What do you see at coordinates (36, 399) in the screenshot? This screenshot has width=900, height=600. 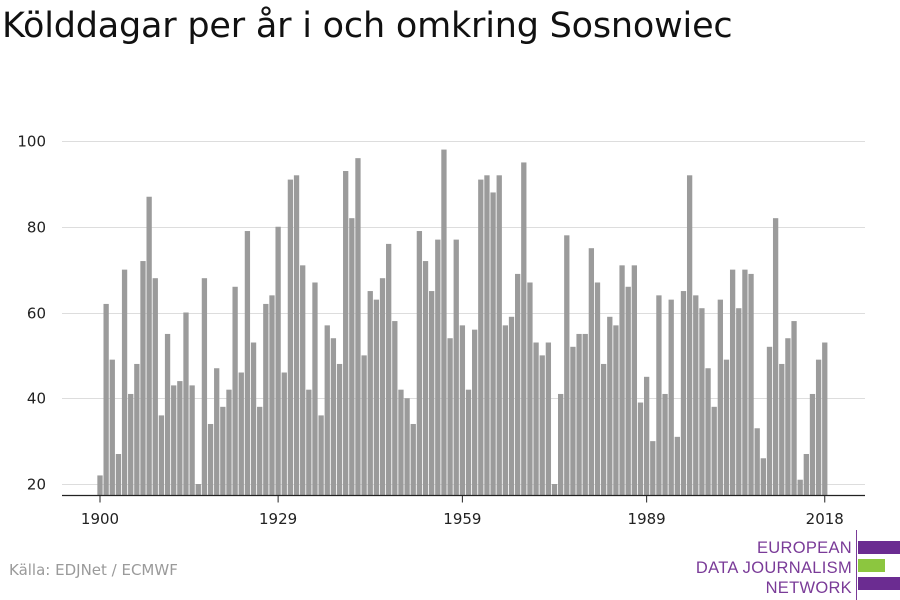 I see `y-tick-label: 40` at bounding box center [36, 399].